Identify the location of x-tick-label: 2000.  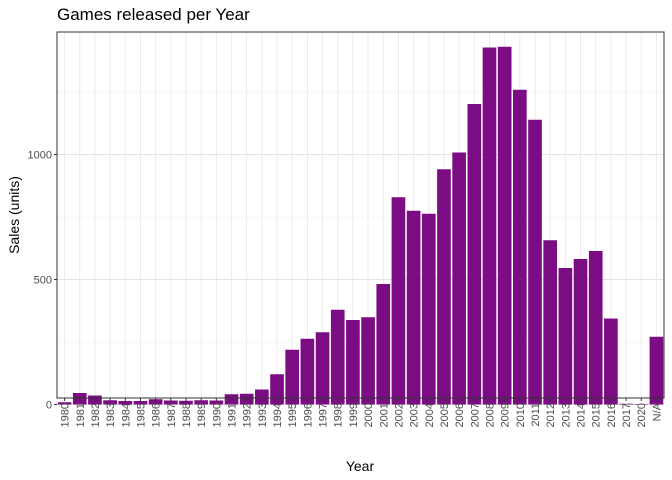
(369, 415).